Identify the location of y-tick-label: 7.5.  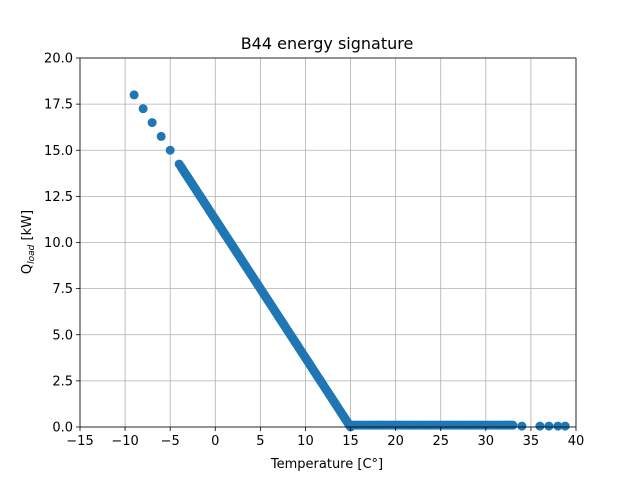
(62, 289).